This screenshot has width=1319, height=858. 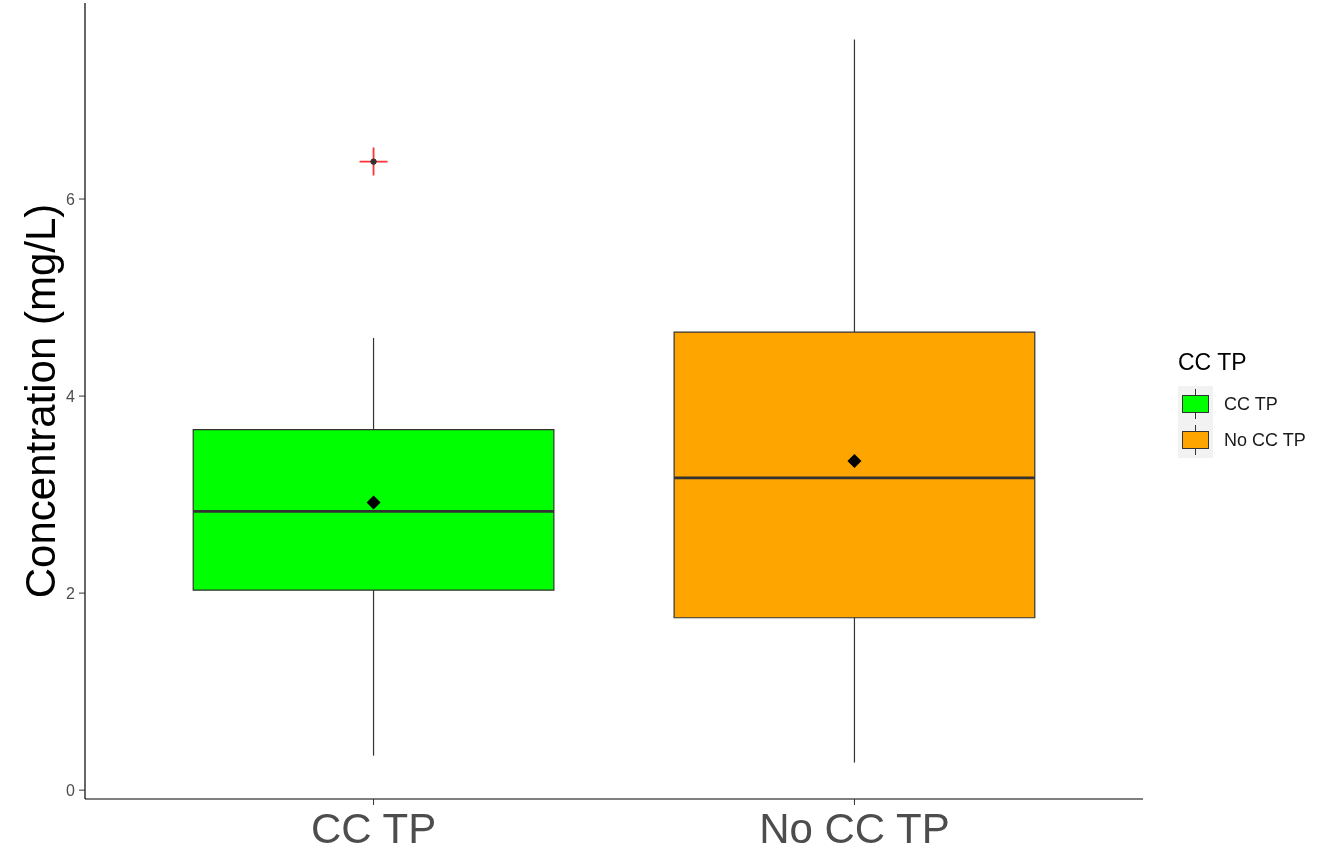 What do you see at coordinates (71, 593) in the screenshot?
I see `y-tick-label: 2` at bounding box center [71, 593].